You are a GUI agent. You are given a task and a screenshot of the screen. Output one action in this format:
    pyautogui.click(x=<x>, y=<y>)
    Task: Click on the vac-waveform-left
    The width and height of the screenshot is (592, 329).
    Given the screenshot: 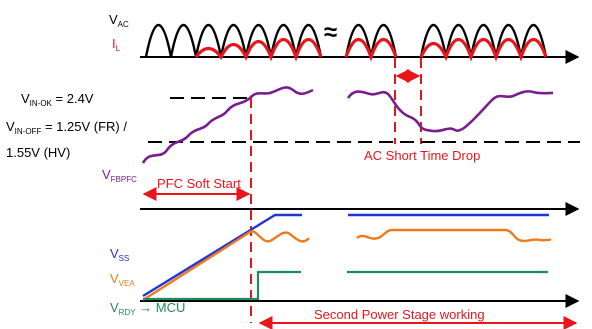 What is the action you would take?
    pyautogui.click(x=233, y=40)
    